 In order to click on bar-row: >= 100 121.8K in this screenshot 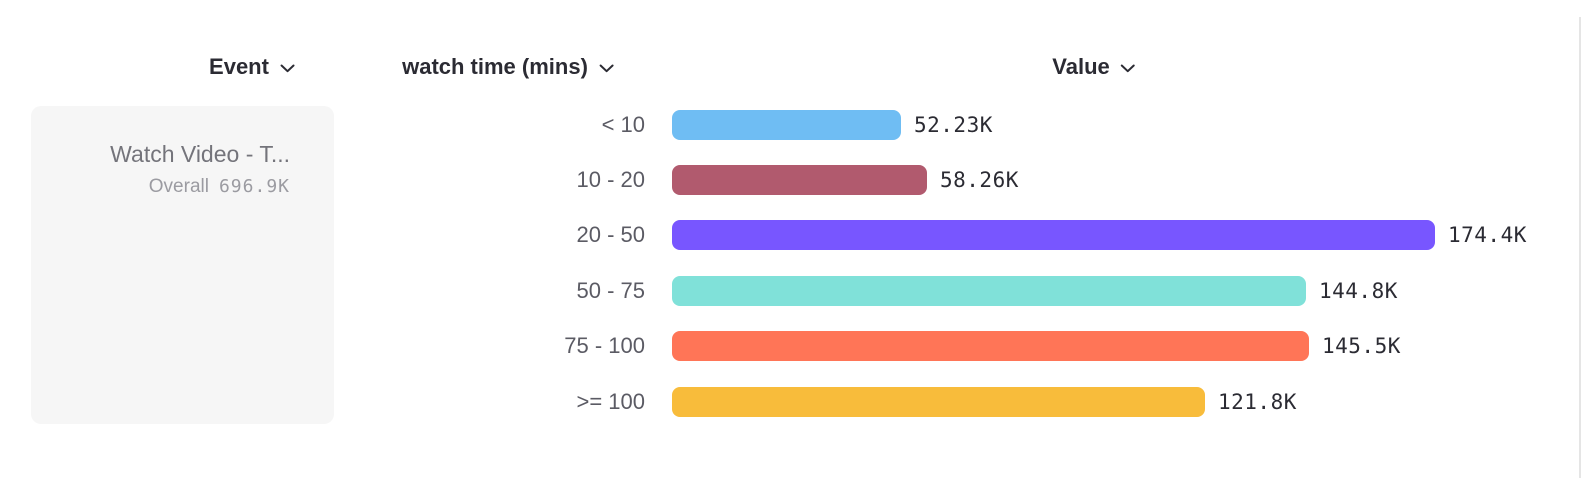, I will do `click(792, 401)`.